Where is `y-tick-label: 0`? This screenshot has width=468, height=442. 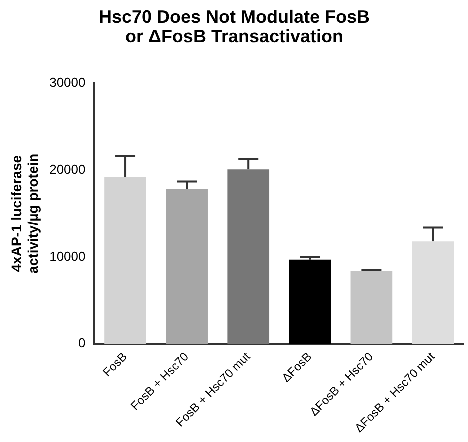
y-tick-label: 0 is located at coordinates (82, 343).